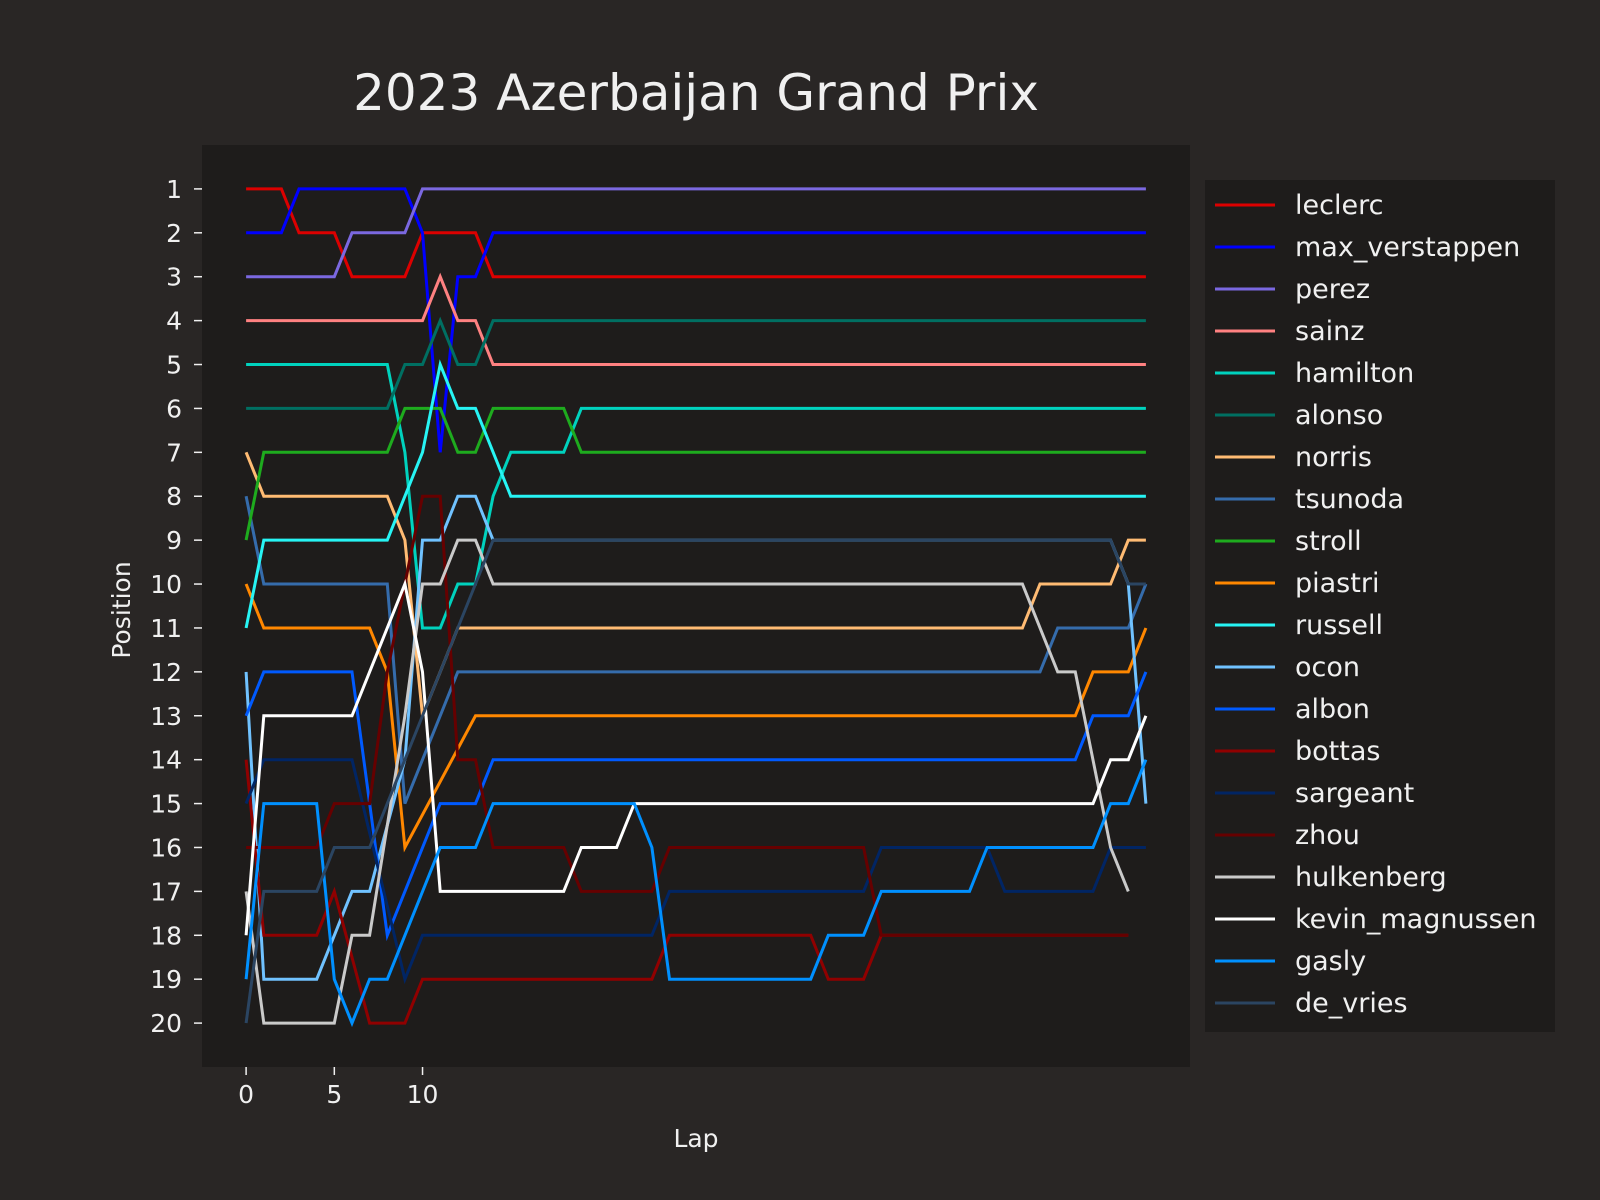 The width and height of the screenshot is (1600, 1200). Describe the element at coordinates (166, 760) in the screenshot. I see `y-tick-label: 14` at that location.